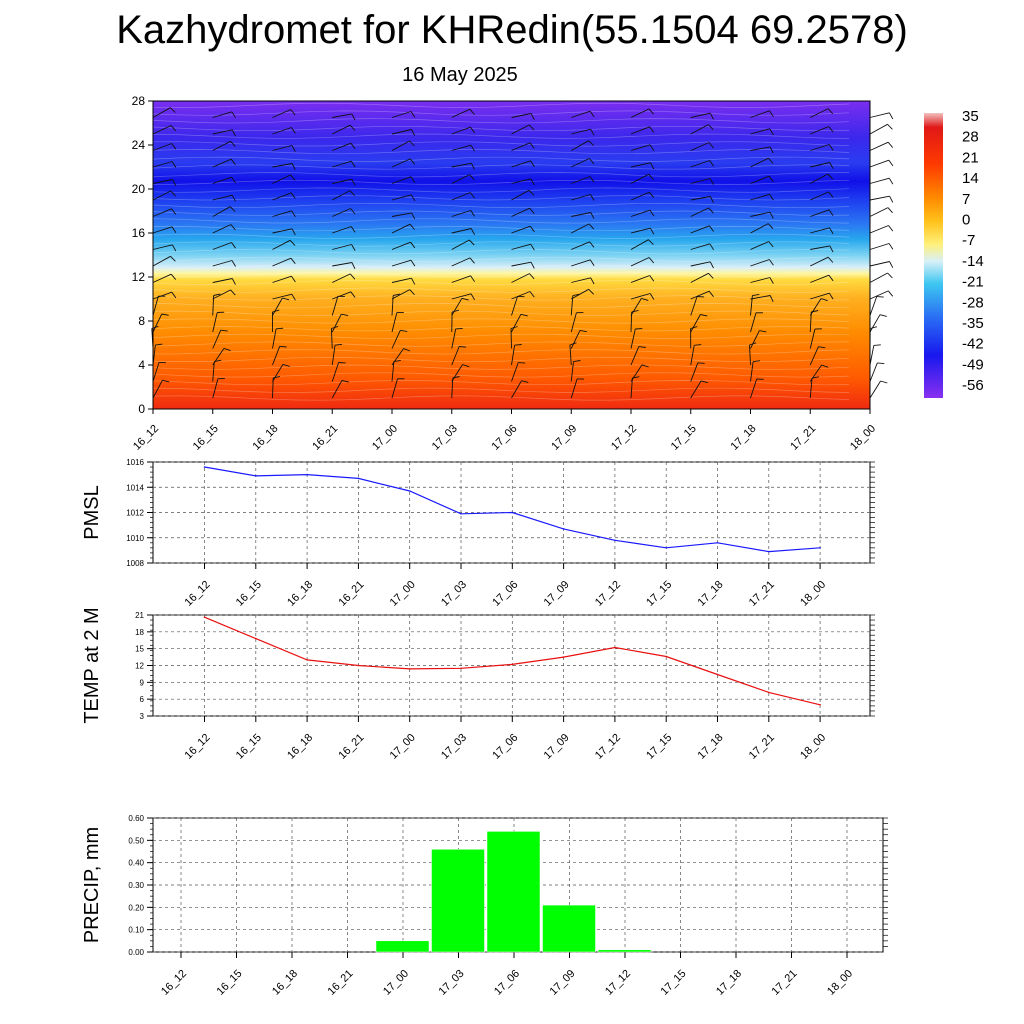  I want to click on heatmap-tick-label-17_12: 17_12, so click(624, 438).